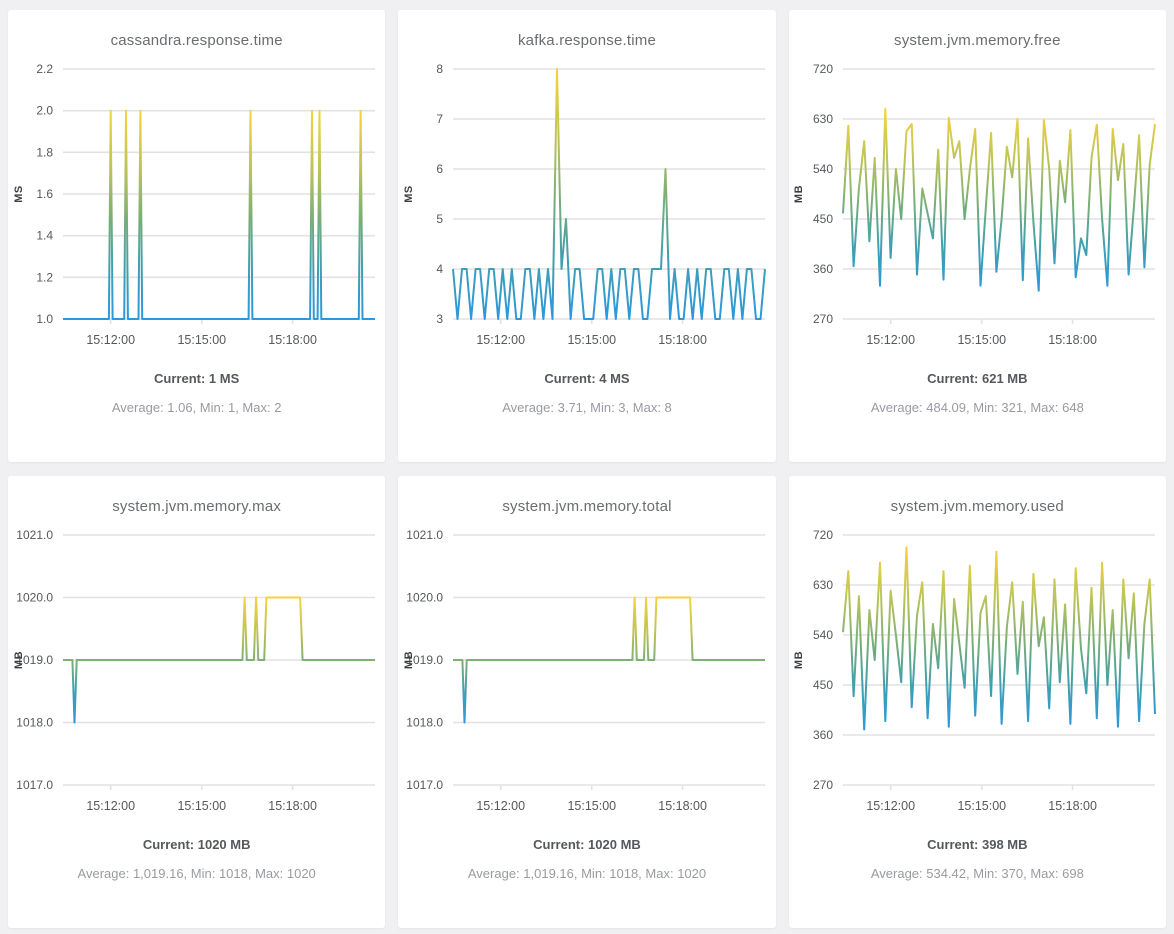 Image resolution: width=1174 pixels, height=934 pixels. I want to click on current-value-text: Current: 1 MS, so click(197, 378).